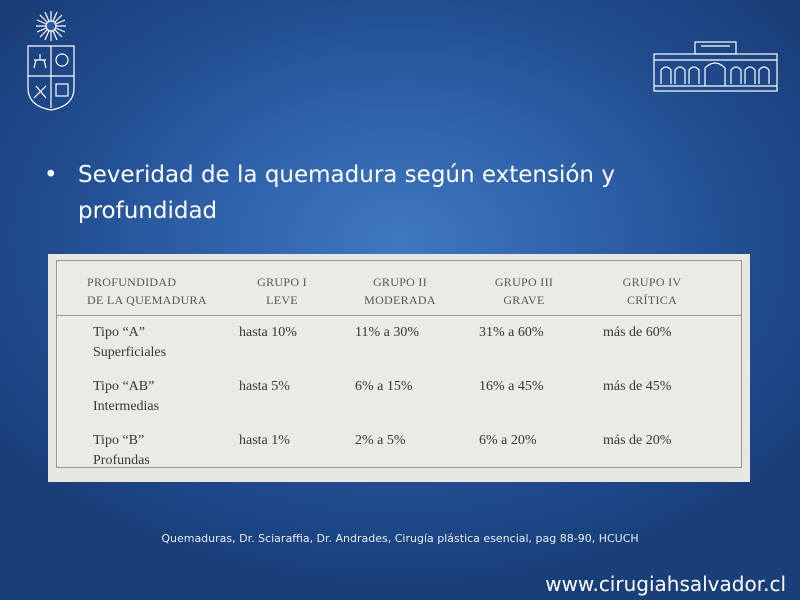 The width and height of the screenshot is (800, 600). Describe the element at coordinates (652, 300) in the screenshot. I see `header-group-4-line2: Crítica` at that location.